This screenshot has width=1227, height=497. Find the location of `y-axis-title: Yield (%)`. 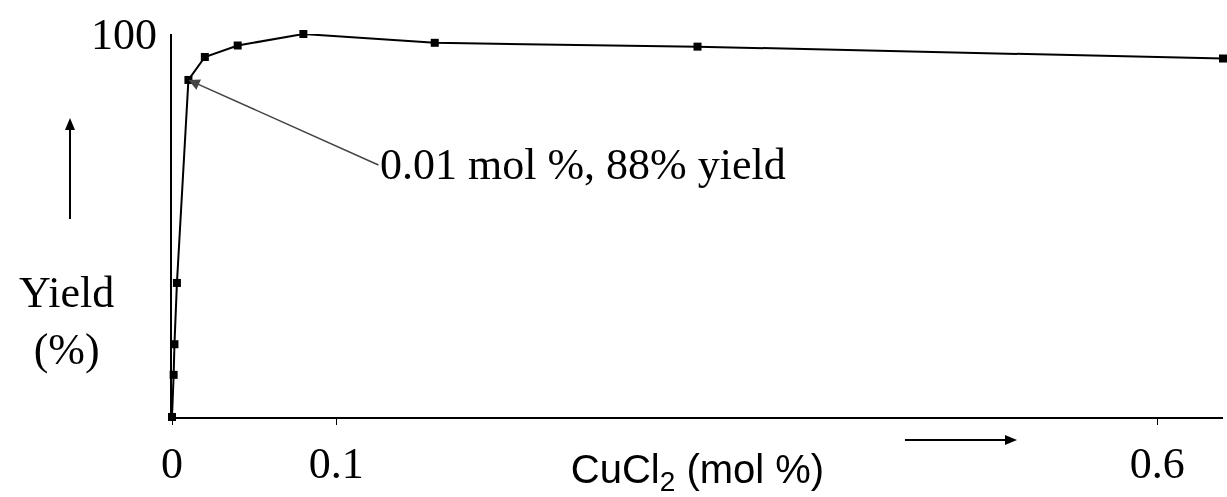

y-axis-title: Yield (%) is located at coordinates (67, 321).